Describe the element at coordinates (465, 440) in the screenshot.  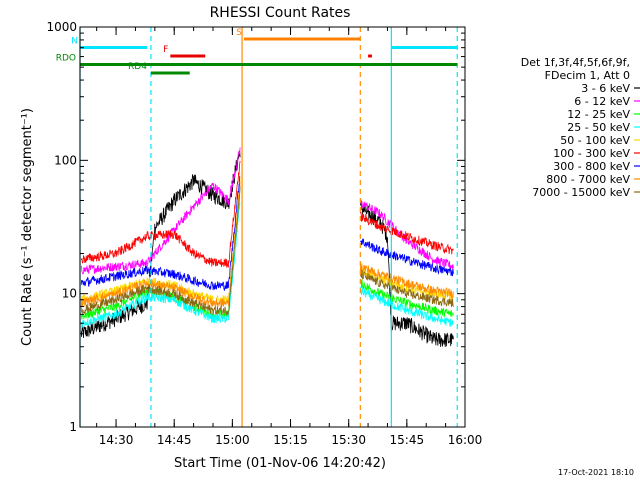
I see `x-tick-label: 16:00` at that location.